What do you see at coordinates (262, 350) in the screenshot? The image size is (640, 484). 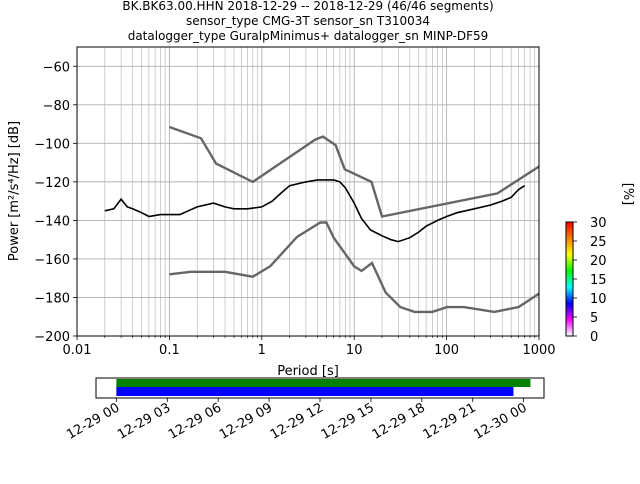 I see `x-tick-label: 1` at bounding box center [262, 350].